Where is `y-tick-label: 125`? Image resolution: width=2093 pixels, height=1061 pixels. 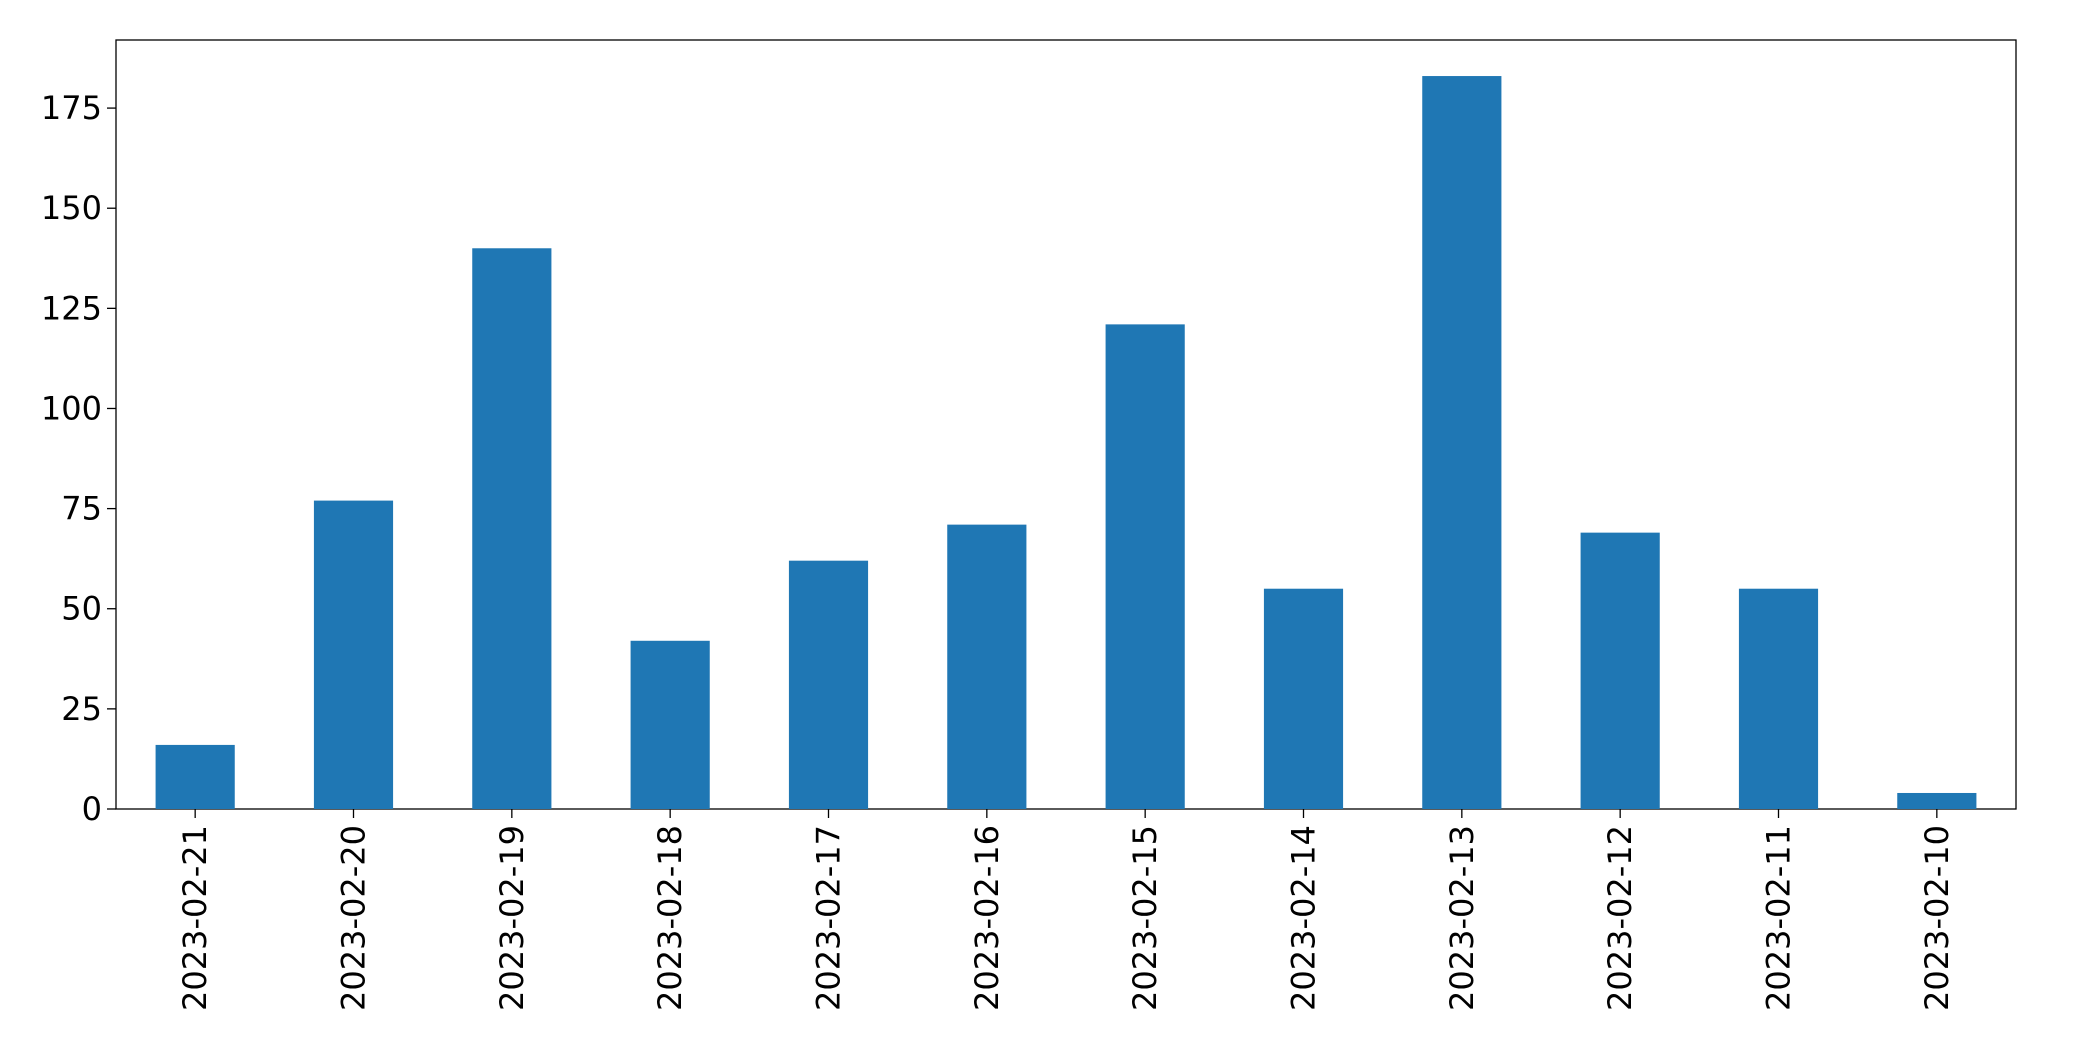 y-tick-label: 125 is located at coordinates (71, 308).